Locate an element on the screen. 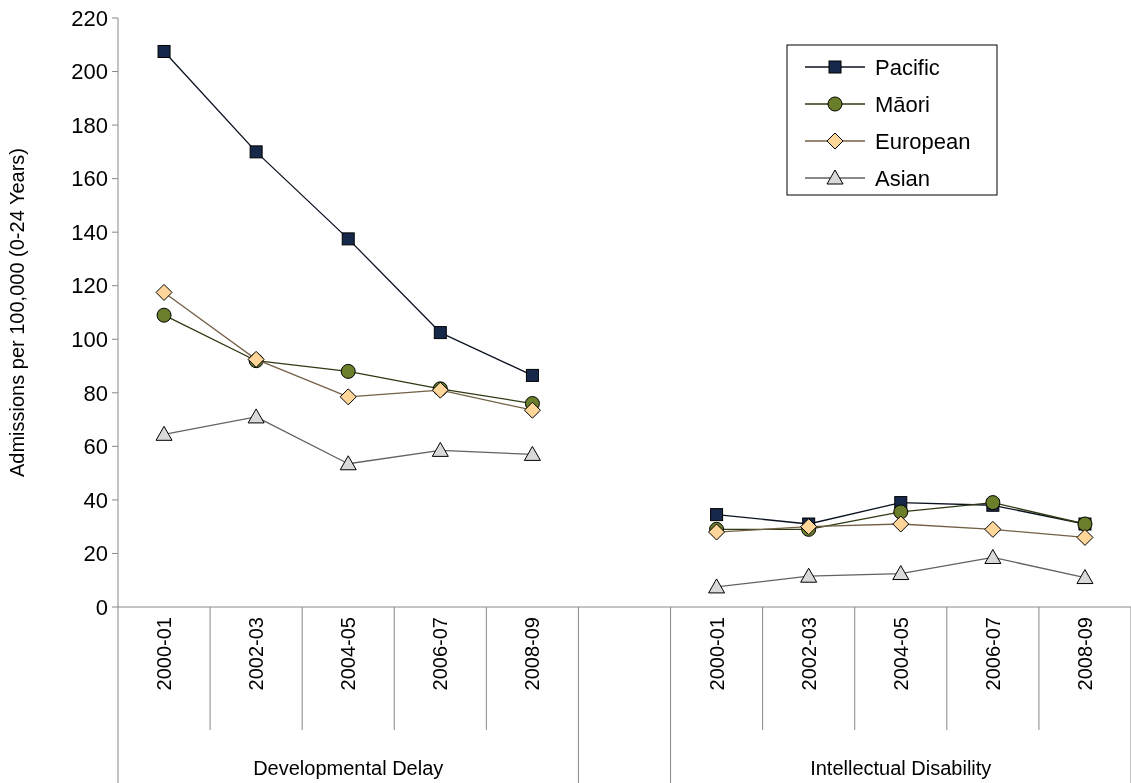 Image resolution: width=1131 pixels, height=783 pixels. y-tick-label: 0 is located at coordinates (101, 607).